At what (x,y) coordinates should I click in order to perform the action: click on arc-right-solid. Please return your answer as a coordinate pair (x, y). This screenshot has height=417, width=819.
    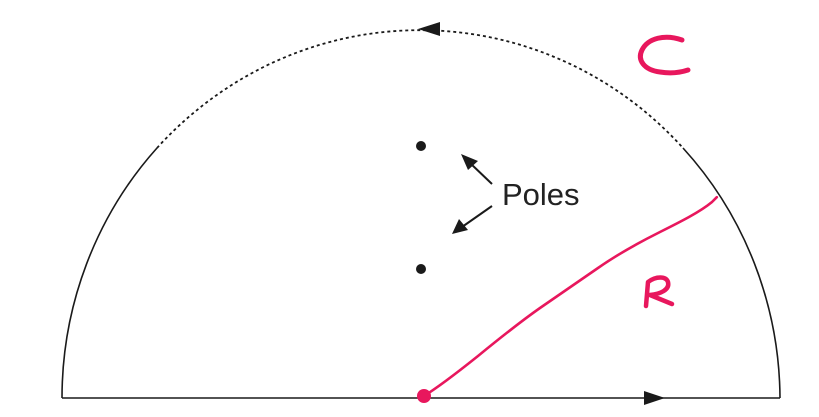
    Looking at the image, I should click on (731, 273).